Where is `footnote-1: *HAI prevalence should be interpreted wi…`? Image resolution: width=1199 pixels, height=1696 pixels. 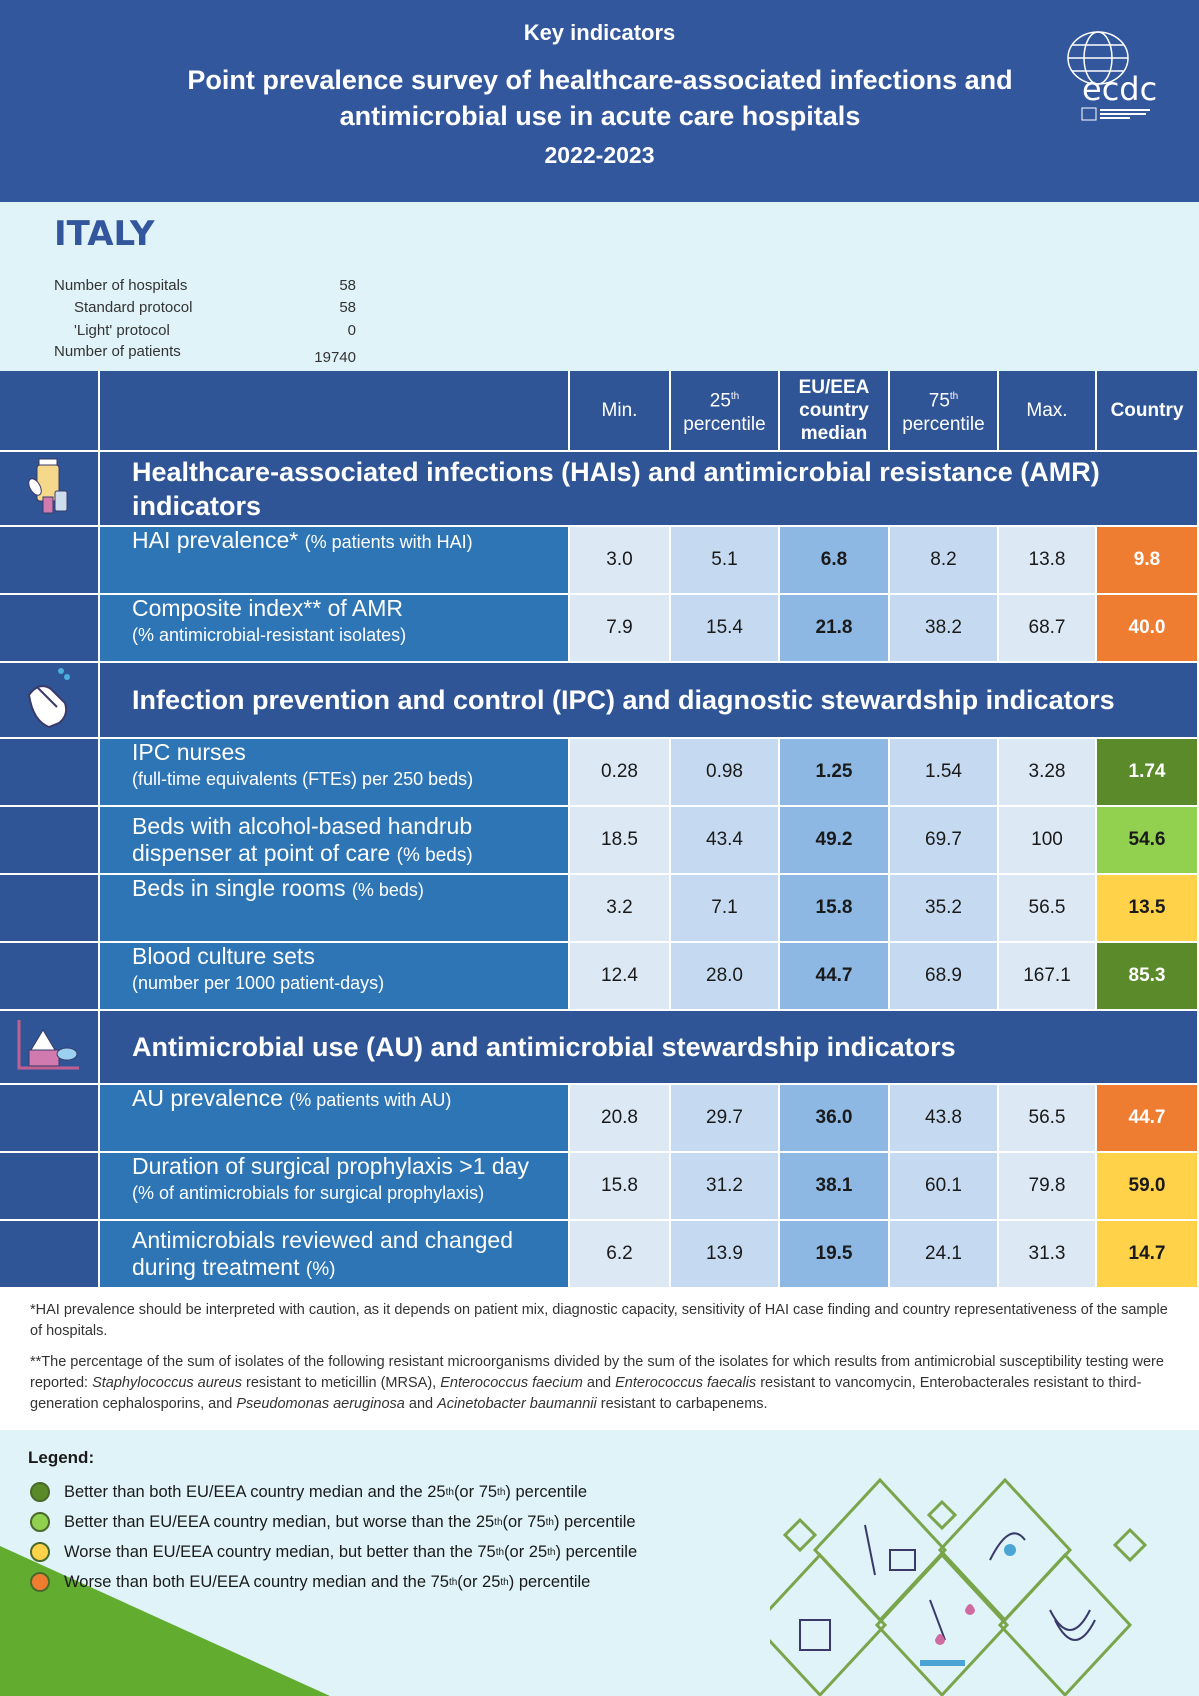 footnote-1: *HAI prevalence should be interpreted wi… is located at coordinates (599, 1320).